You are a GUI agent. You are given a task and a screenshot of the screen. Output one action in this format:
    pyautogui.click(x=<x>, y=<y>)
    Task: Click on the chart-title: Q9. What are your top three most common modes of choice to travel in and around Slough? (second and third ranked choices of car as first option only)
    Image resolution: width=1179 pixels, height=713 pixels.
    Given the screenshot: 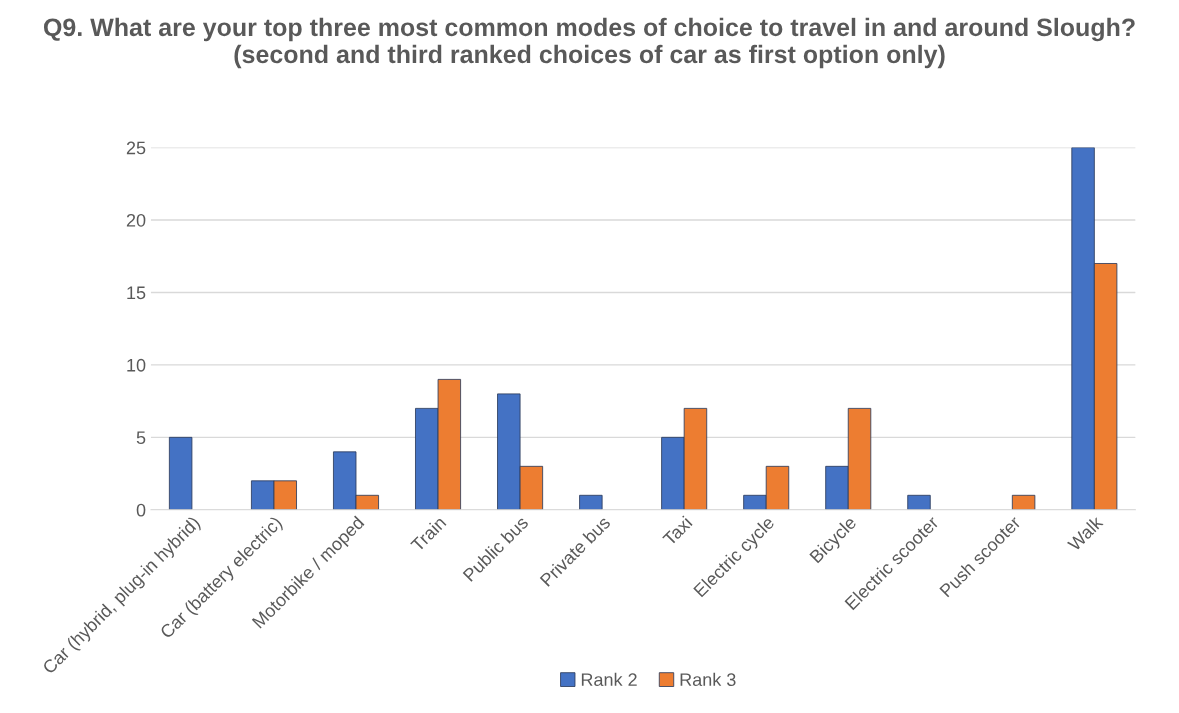 What is the action you would take?
    pyautogui.click(x=589, y=43)
    